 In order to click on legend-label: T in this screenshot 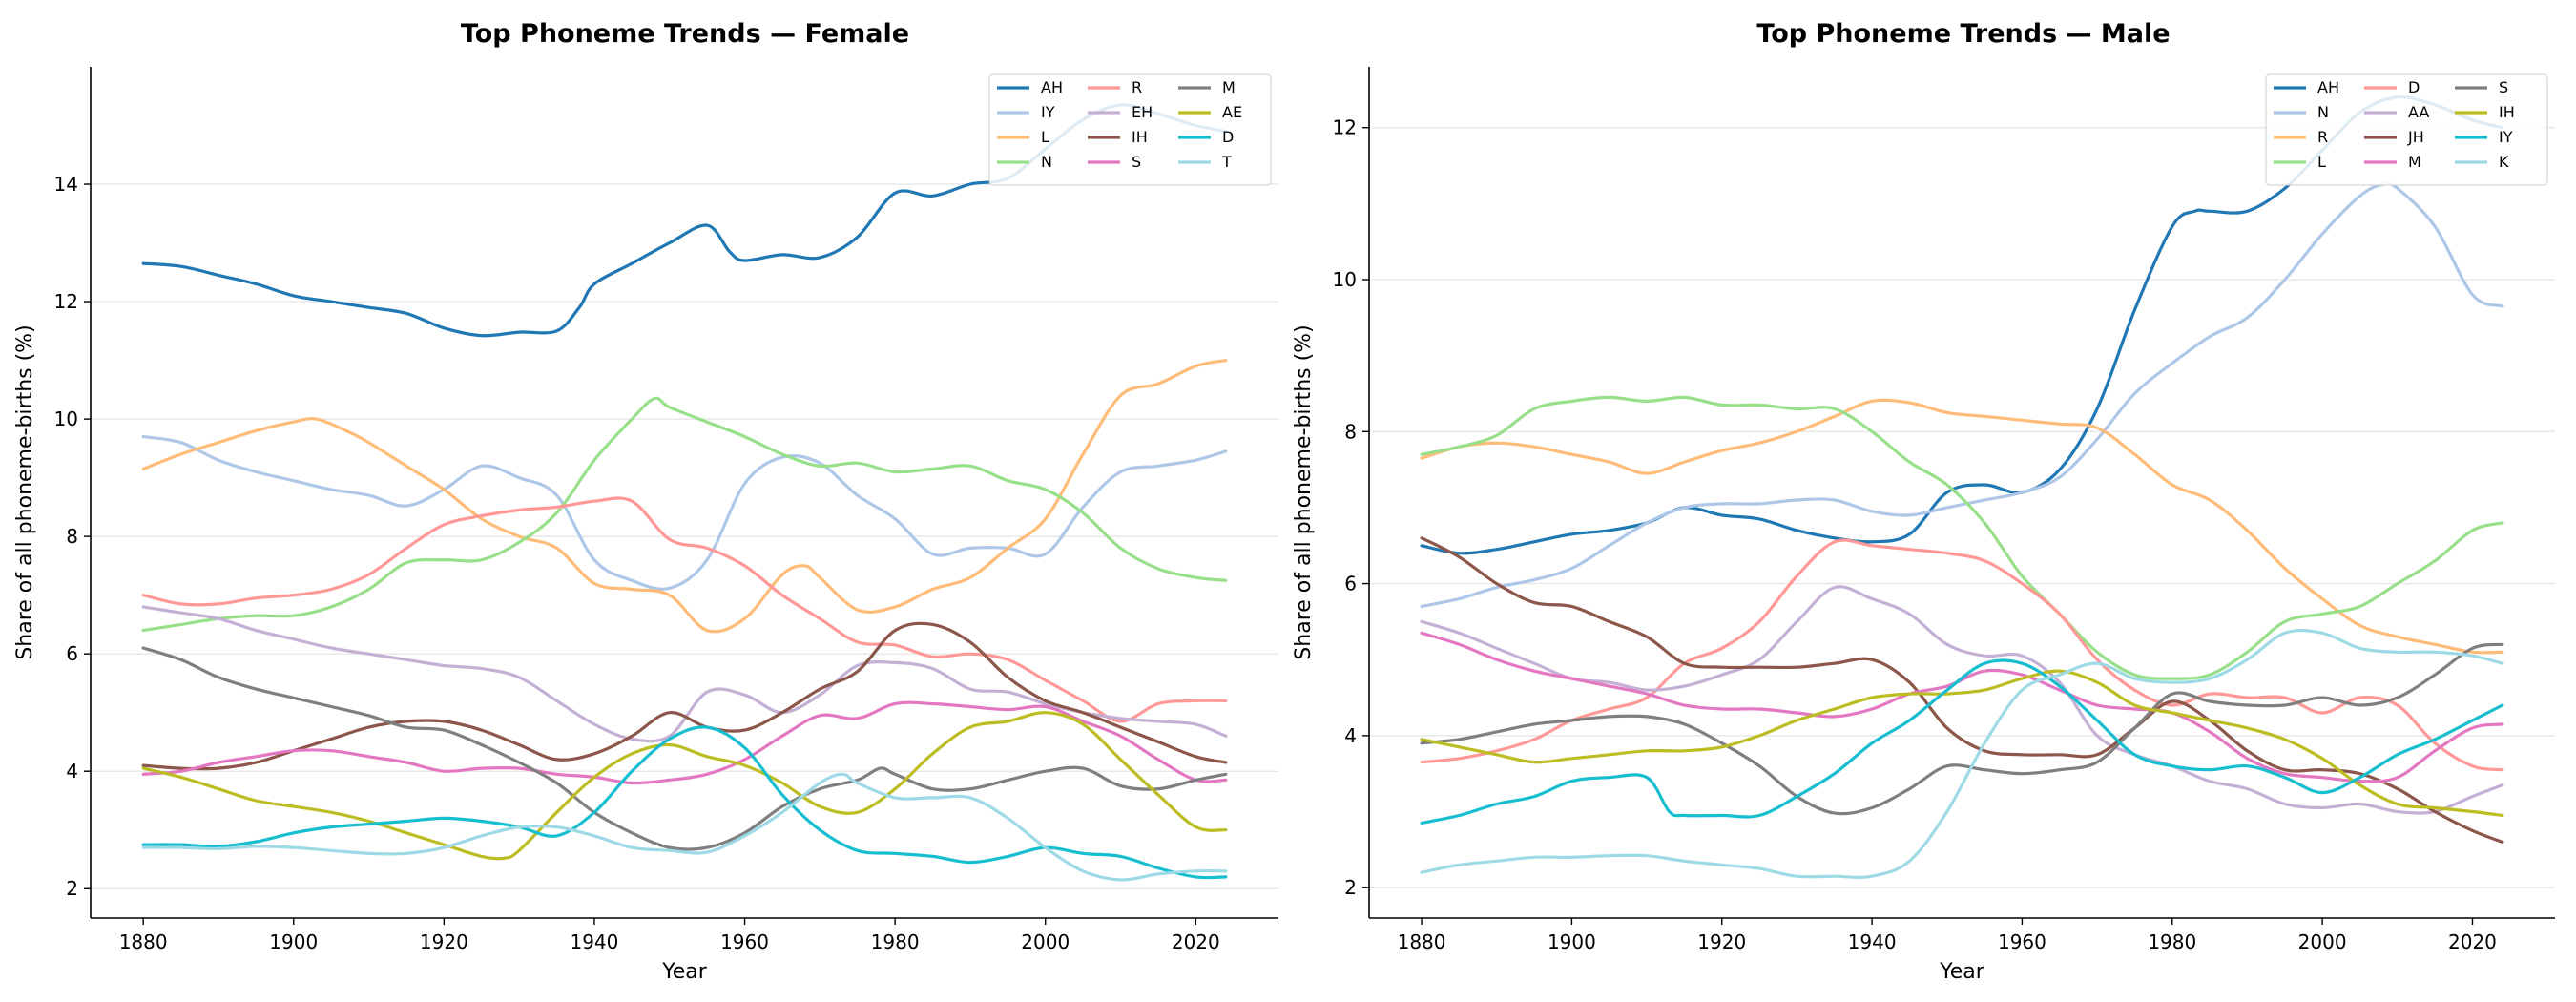, I will do `click(1226, 162)`.